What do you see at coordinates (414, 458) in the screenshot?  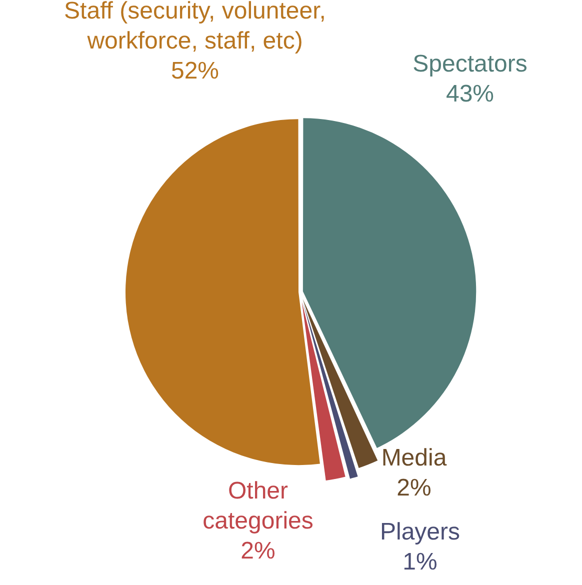 I see `slice-label: Media` at bounding box center [414, 458].